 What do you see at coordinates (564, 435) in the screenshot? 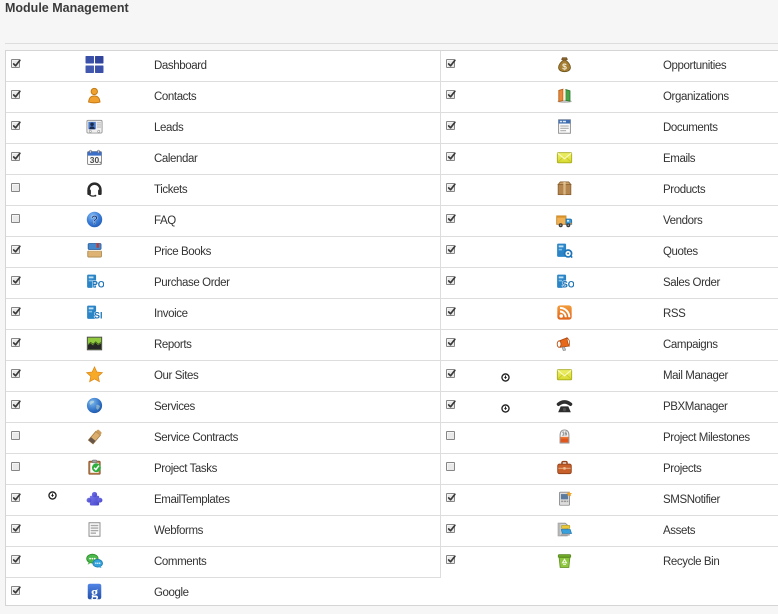
I see `svg-text: 16` at bounding box center [564, 435].